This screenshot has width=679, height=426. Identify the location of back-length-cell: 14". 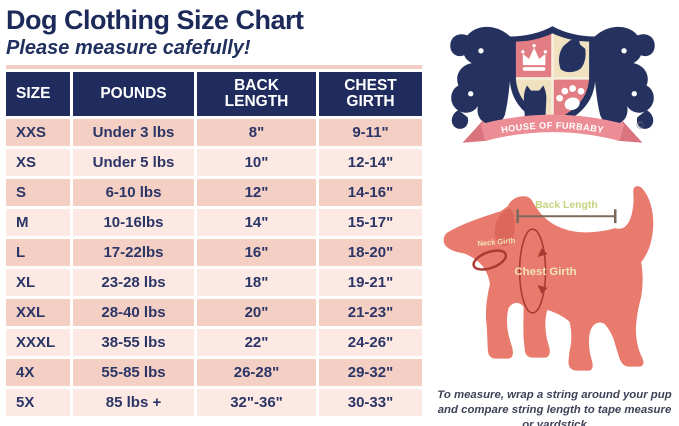
(256, 223).